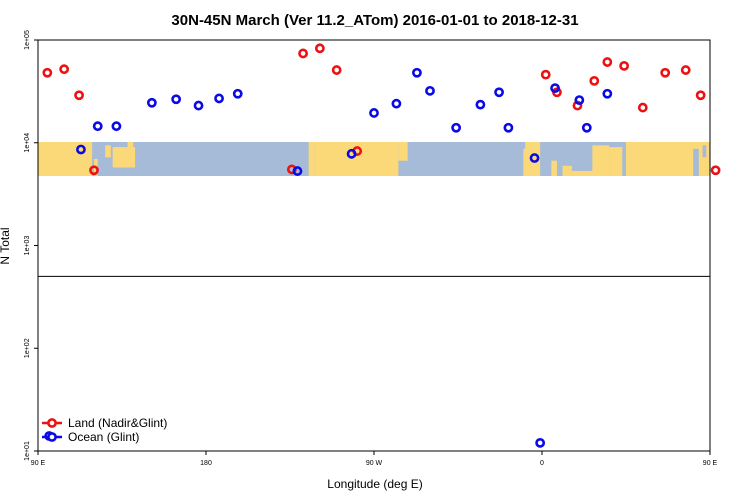 This screenshot has width=750, height=500. What do you see at coordinates (374, 463) in the screenshot?
I see `x-tick-label: 90 W` at bounding box center [374, 463].